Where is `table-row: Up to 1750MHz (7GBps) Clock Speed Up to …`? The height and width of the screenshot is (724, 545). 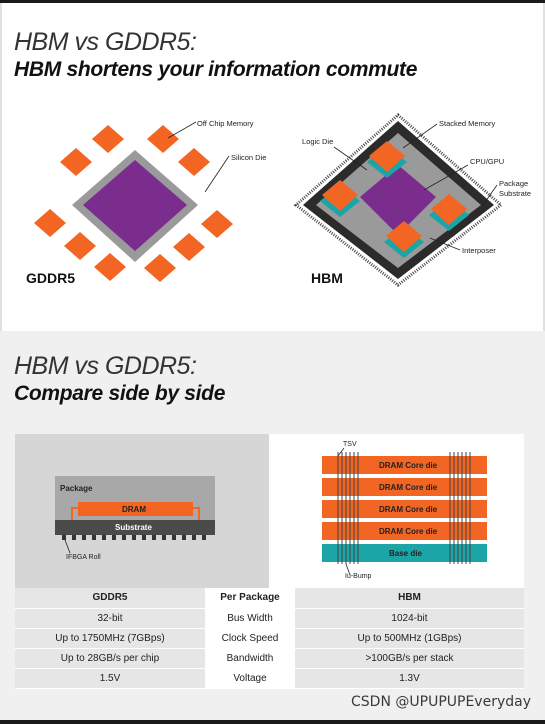
table-row: Up to 1750MHz (7GBps) Clock Speed Up to … is located at coordinates (269, 638).